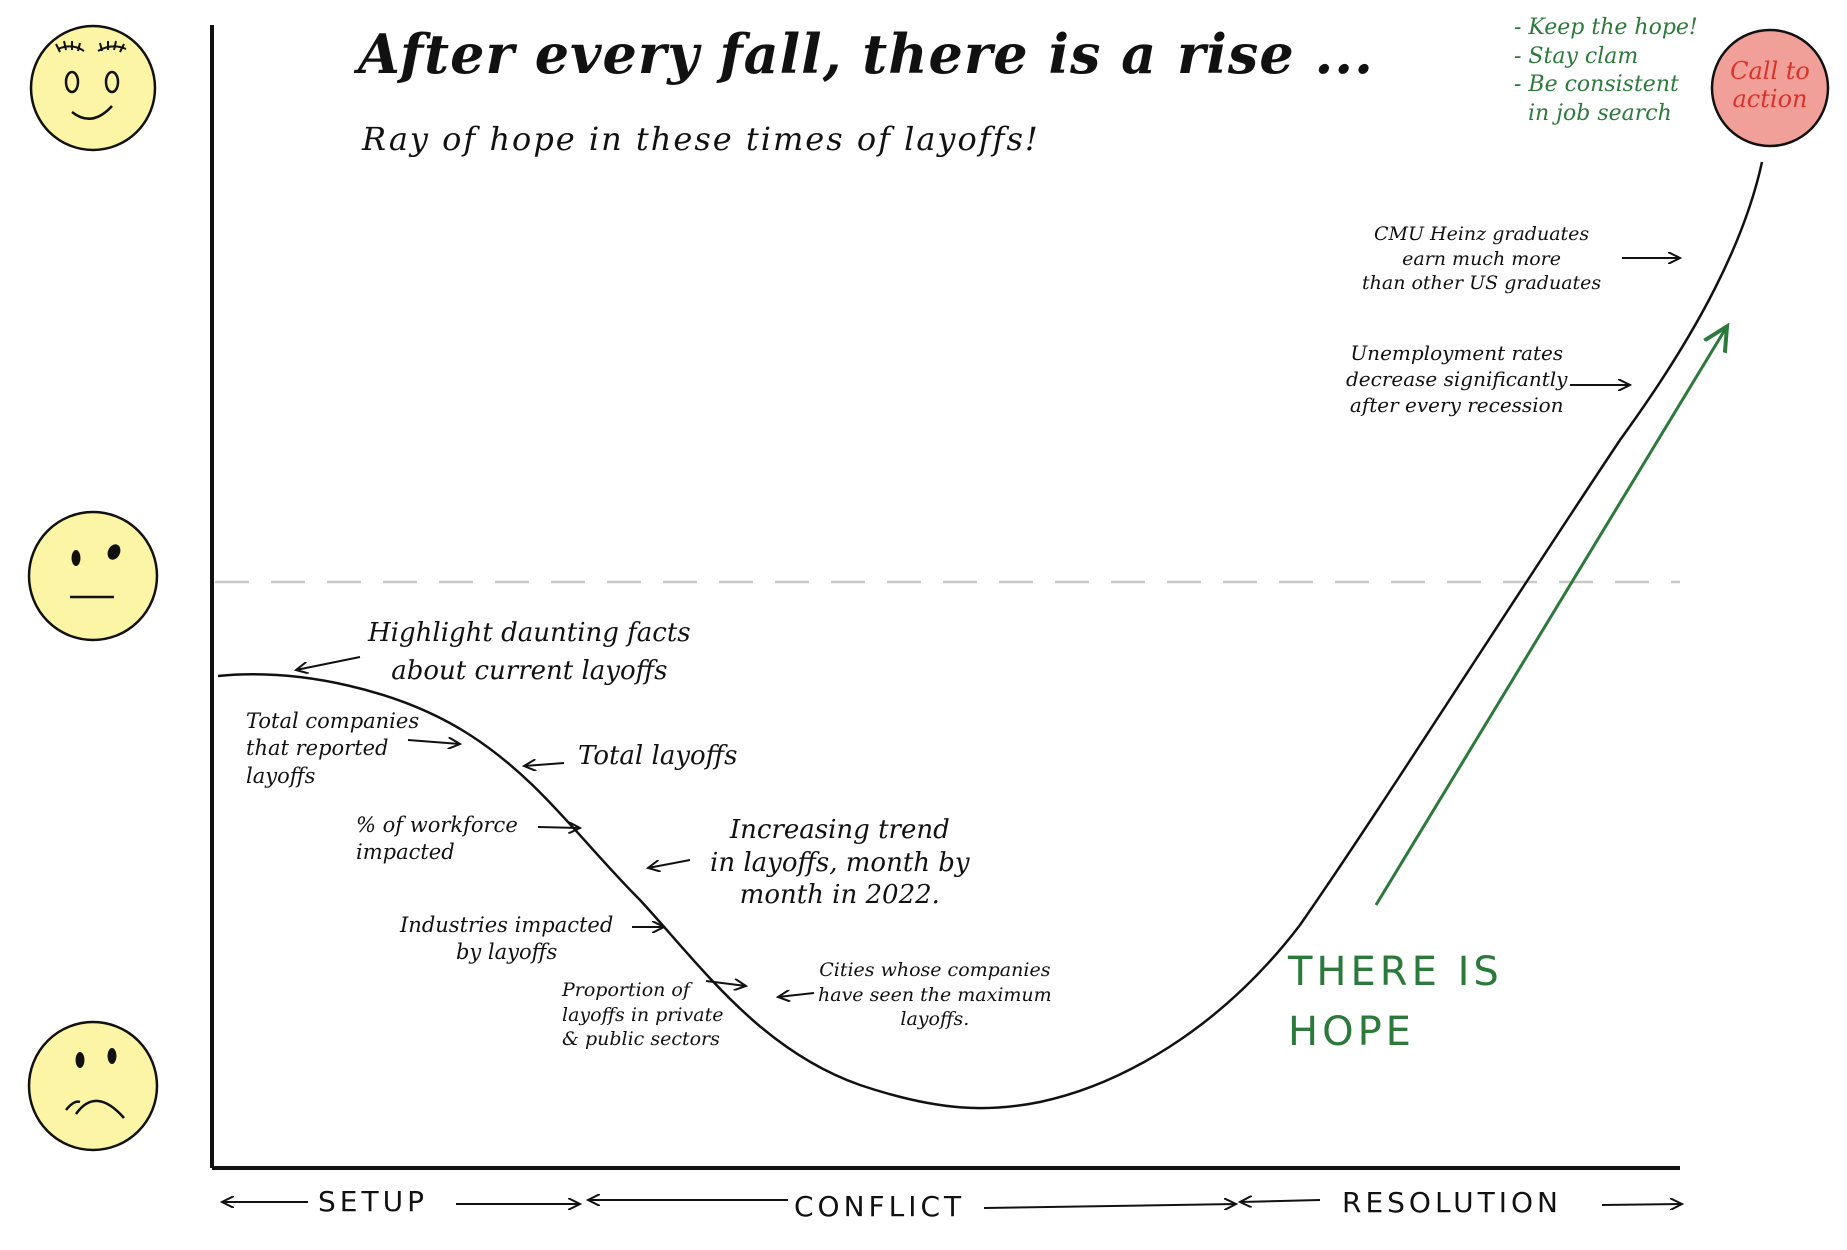  I want to click on call-to-action-label: Call to action, so click(1770, 85).